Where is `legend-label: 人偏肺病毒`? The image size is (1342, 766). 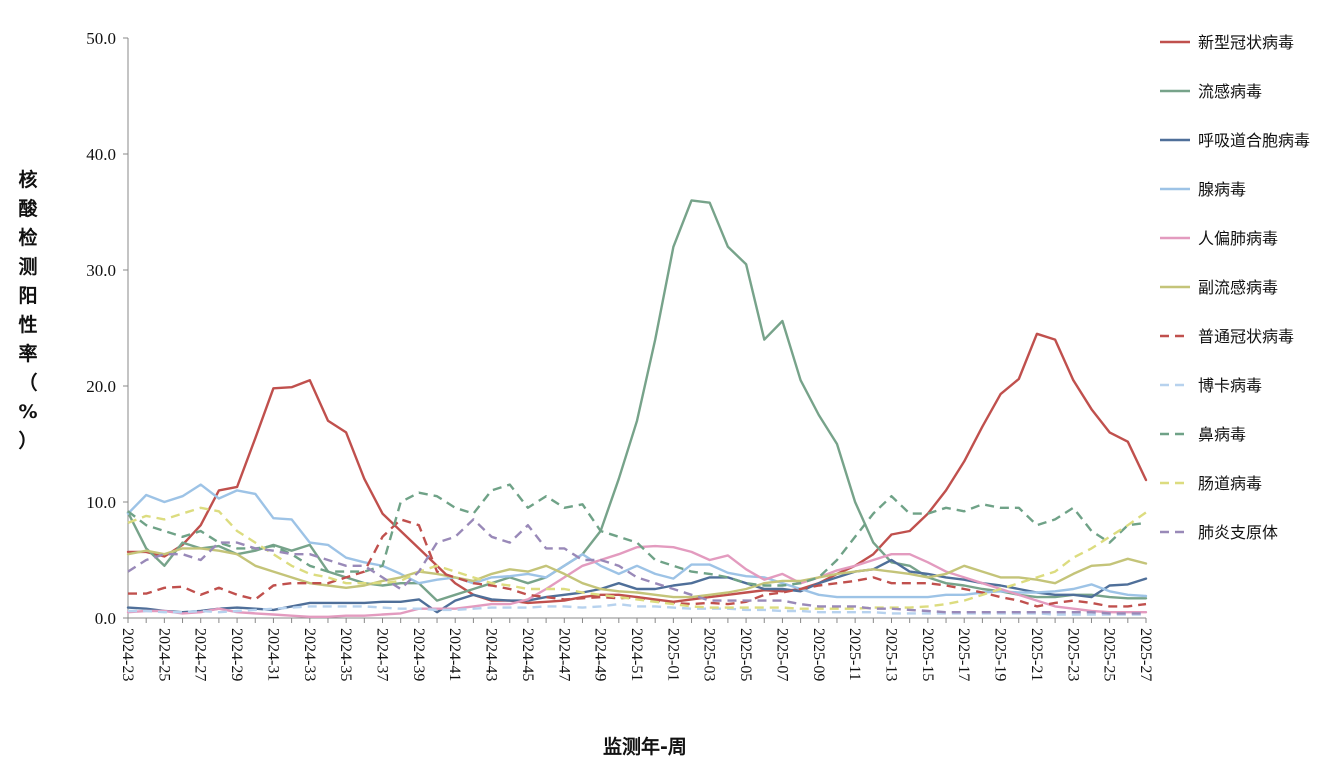
legend-label: 人偏肺病毒 is located at coordinates (1238, 238).